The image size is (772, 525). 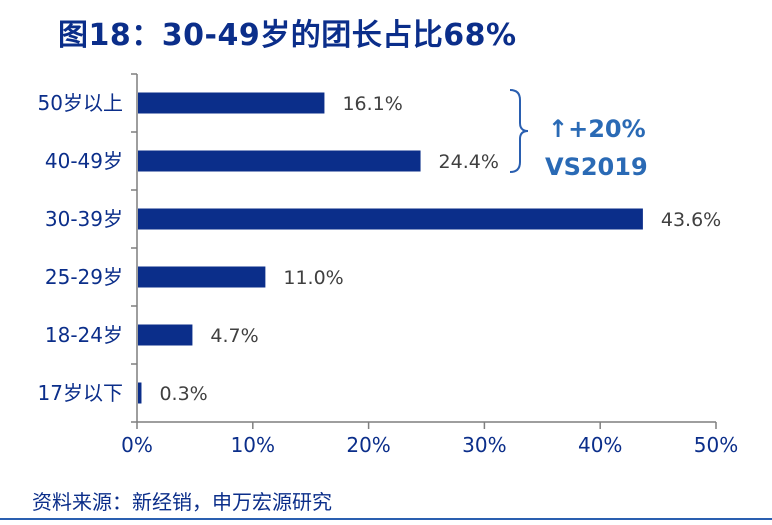 What do you see at coordinates (596, 167) in the screenshot?
I see `annotation-compare: VS2019` at bounding box center [596, 167].